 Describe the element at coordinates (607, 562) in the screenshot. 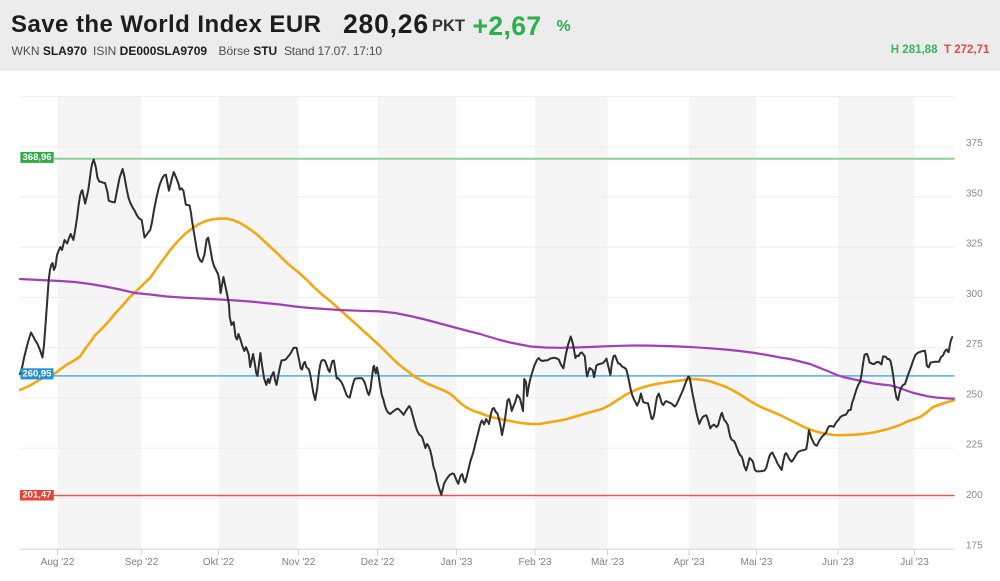

I see `svg-text: Mär '23` at that location.